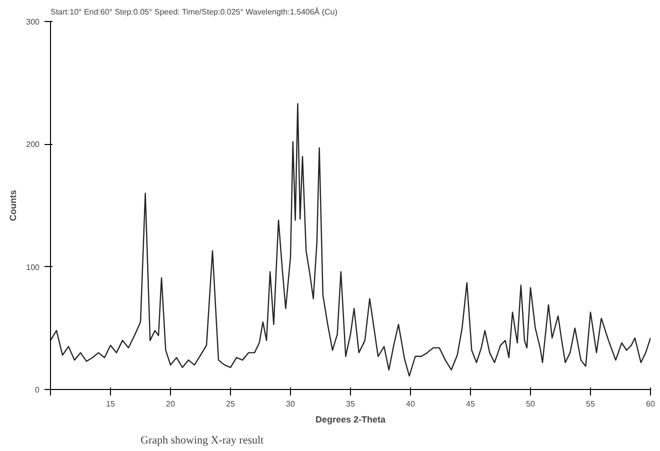 The width and height of the screenshot is (660, 451). Describe the element at coordinates (291, 404) in the screenshot. I see `x-tick-label: 30` at that location.